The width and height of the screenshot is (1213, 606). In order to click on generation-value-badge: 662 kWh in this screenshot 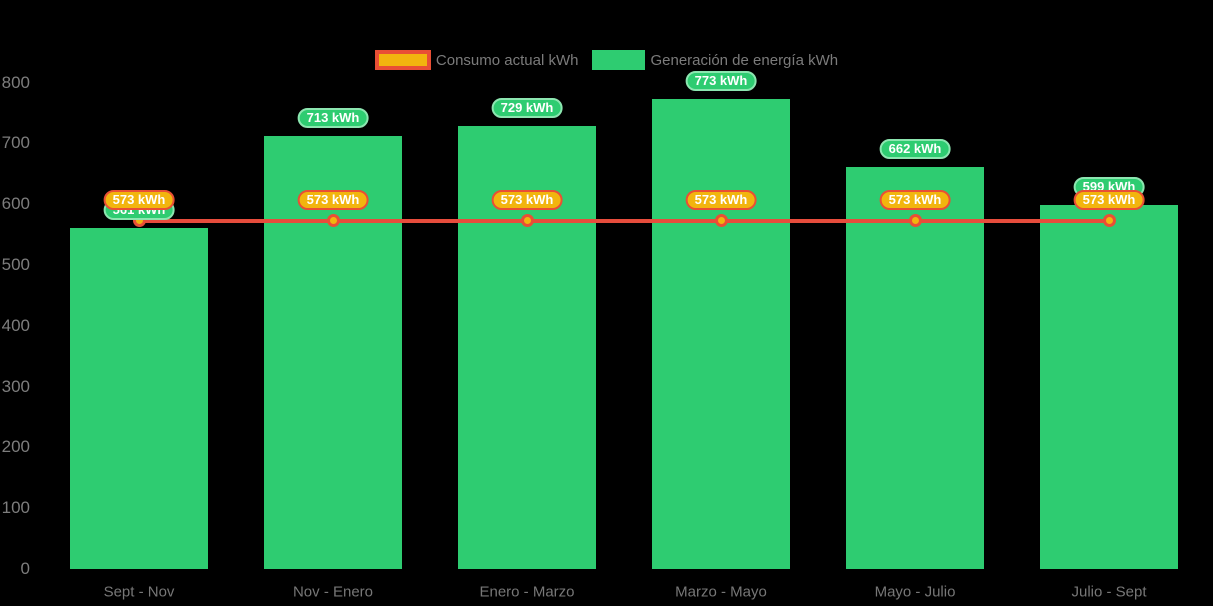, I will do `click(915, 148)`.